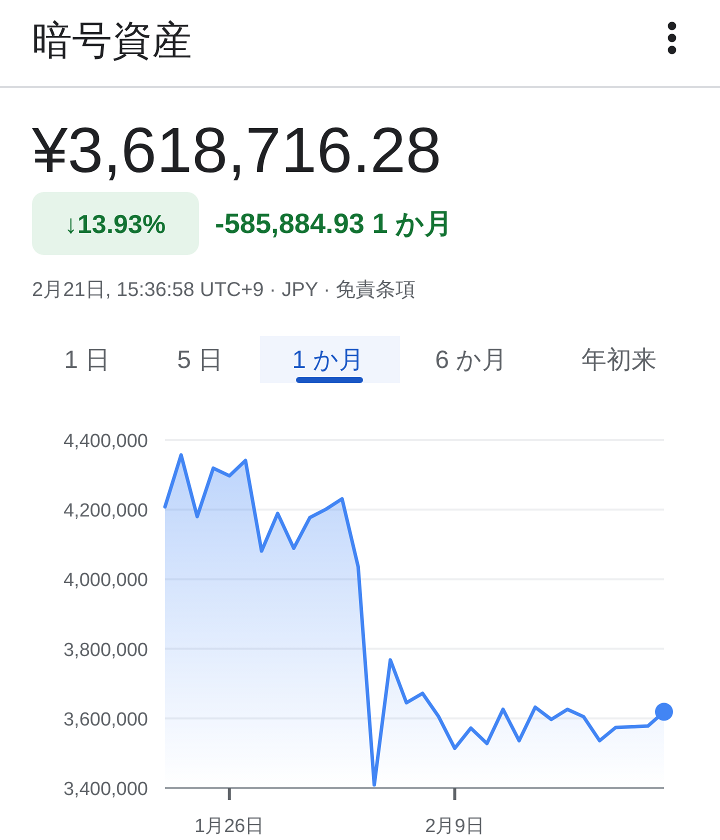 The width and height of the screenshot is (720, 840). Describe the element at coordinates (105, 789) in the screenshot. I see `y-tick-label: 3,400,000` at that location.